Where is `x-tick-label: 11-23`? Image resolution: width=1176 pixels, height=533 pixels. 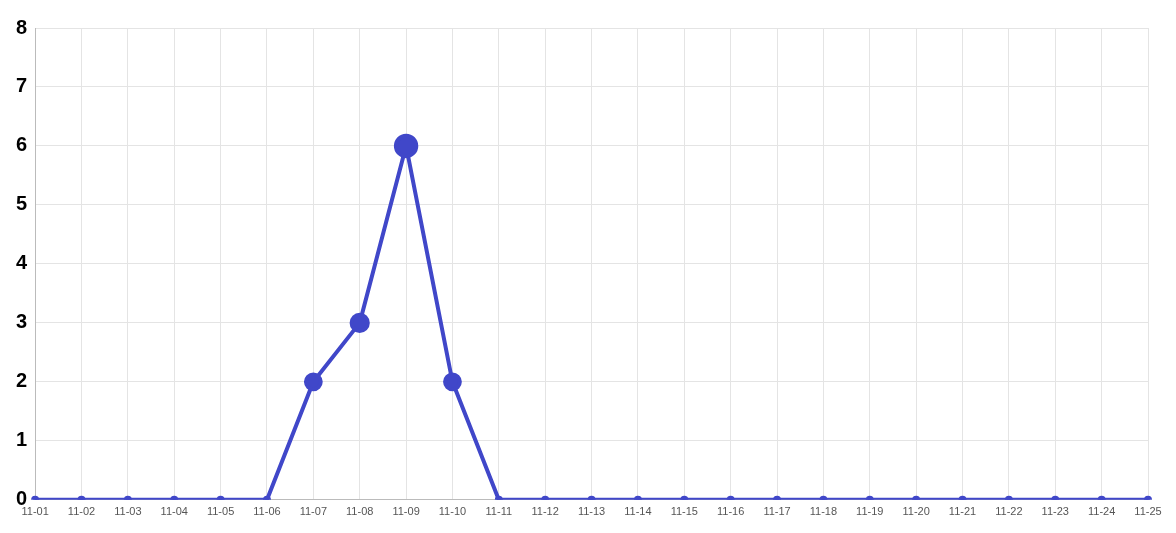 x-tick-label: 11-23 is located at coordinates (1055, 511).